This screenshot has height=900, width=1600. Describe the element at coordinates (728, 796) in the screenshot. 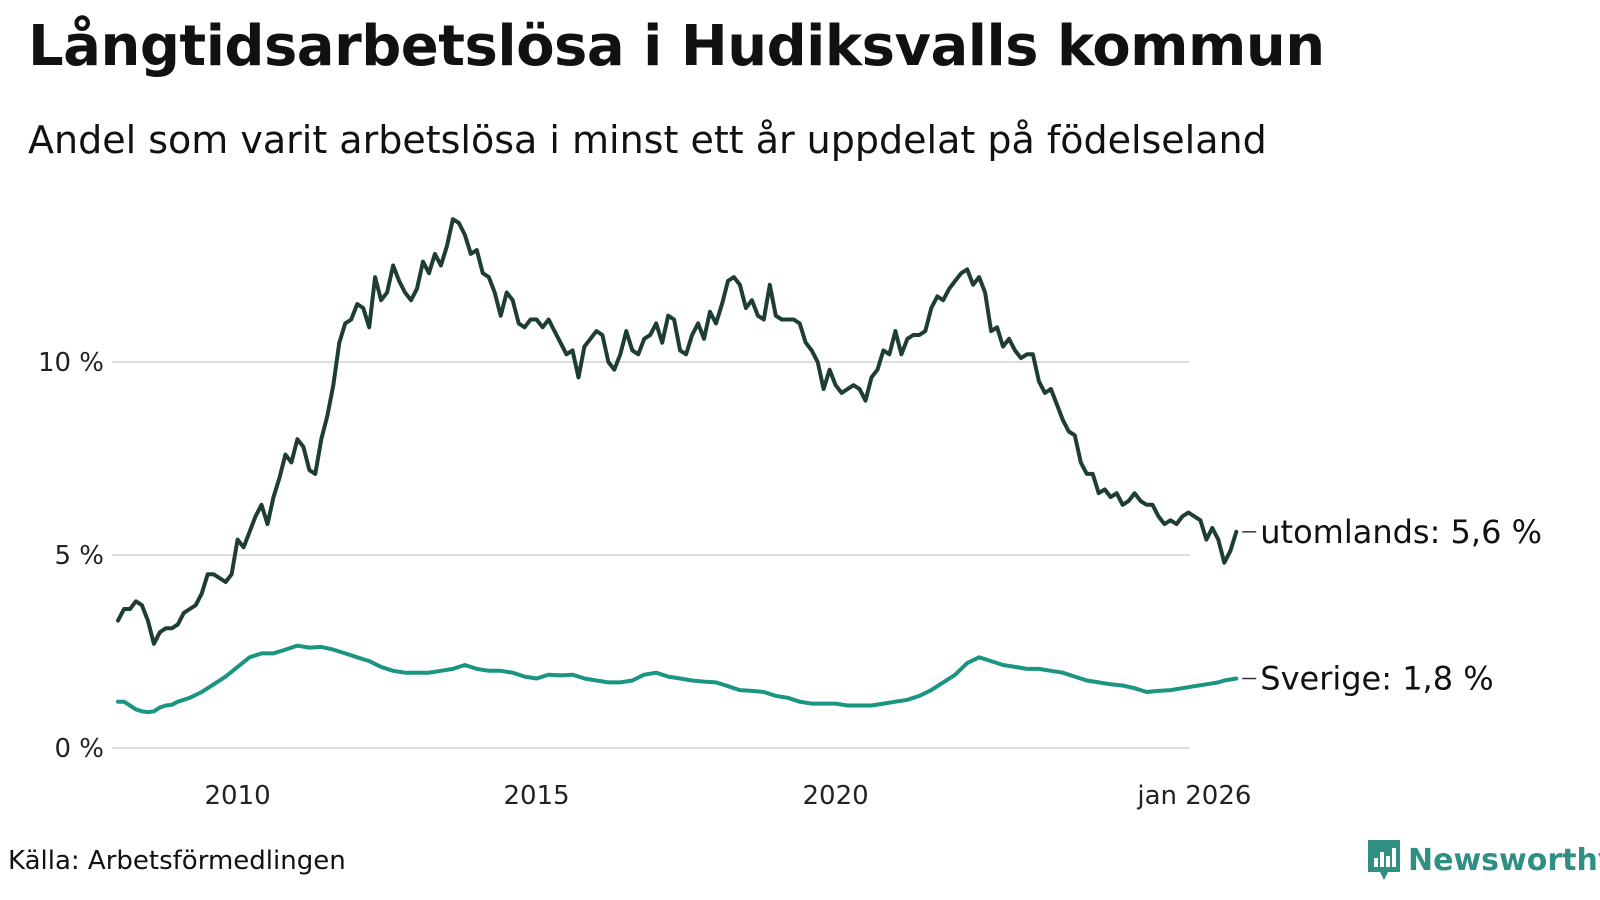

I see `x-axis-ticks: 2010 2015 2020 jan 2026` at that location.